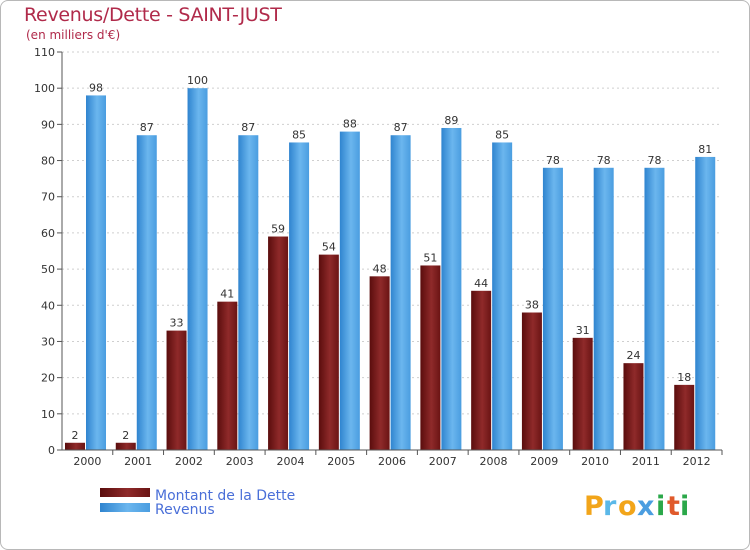  I want to click on logo-letter: P, so click(594, 506).